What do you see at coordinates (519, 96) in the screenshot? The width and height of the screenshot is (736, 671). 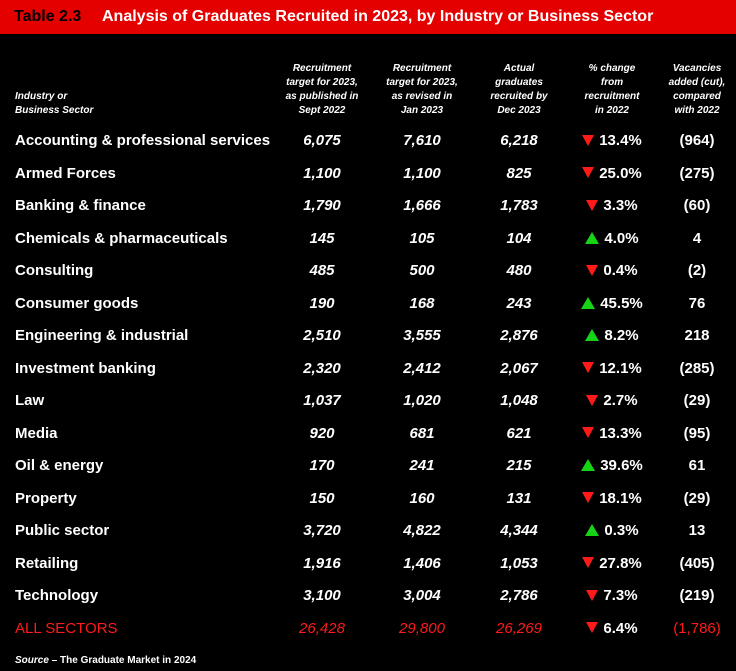 I see `header-line: recruited by` at bounding box center [519, 96].